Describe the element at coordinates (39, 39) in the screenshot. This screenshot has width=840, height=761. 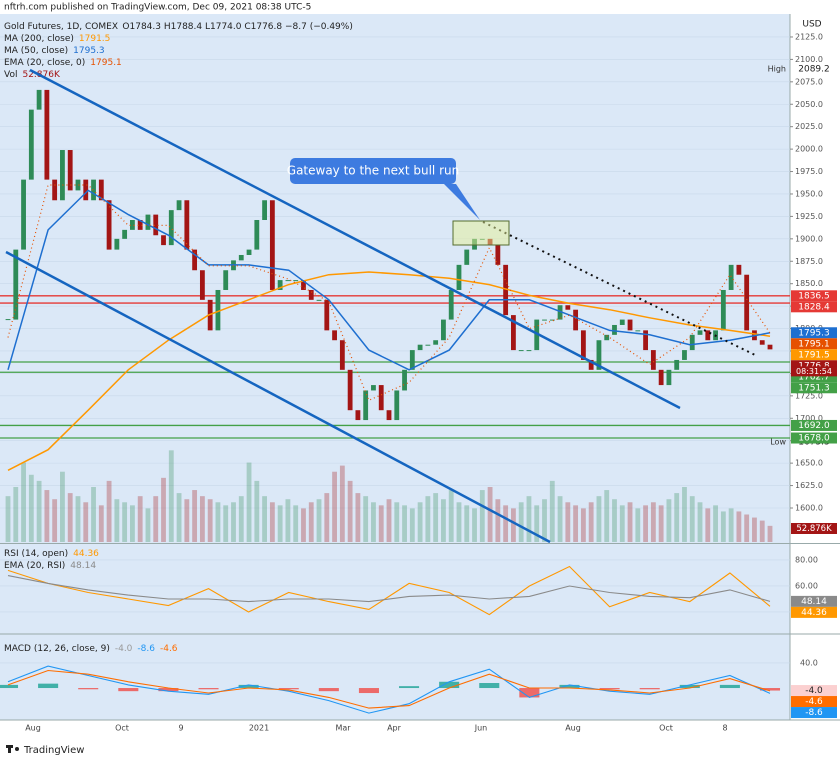
I see `legend-name: MA (200, close)` at that location.